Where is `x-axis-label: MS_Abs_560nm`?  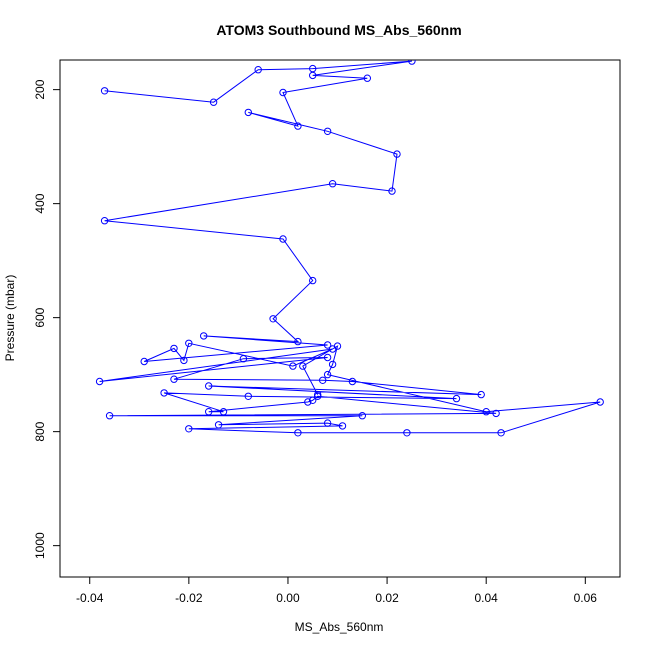 x-axis-label: MS_Abs_560nm is located at coordinates (339, 627).